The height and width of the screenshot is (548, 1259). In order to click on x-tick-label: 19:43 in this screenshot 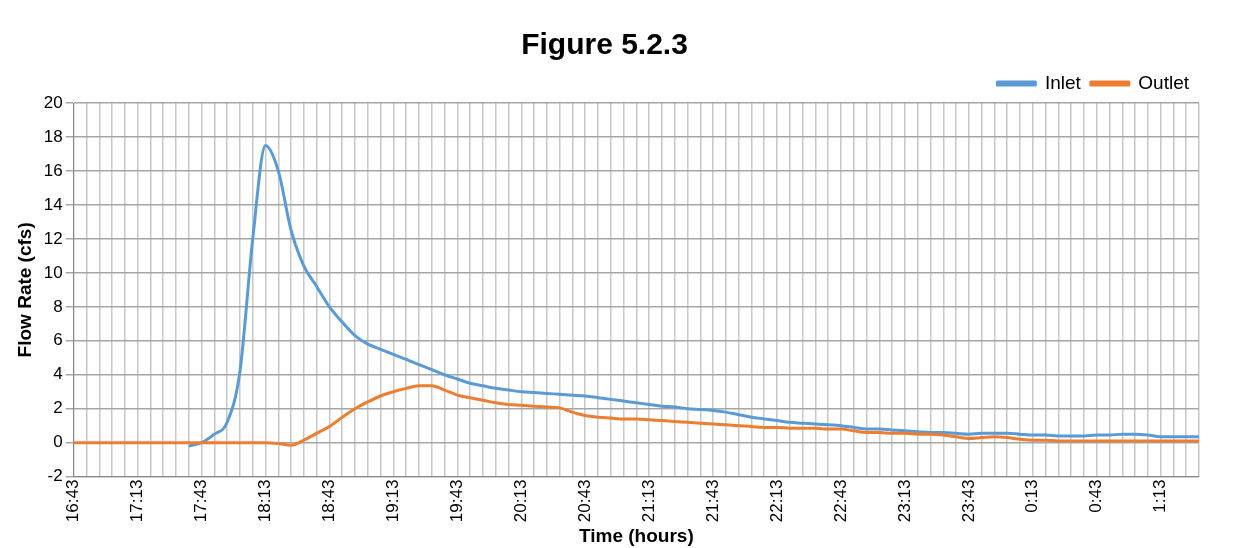, I will do `click(457, 501)`.